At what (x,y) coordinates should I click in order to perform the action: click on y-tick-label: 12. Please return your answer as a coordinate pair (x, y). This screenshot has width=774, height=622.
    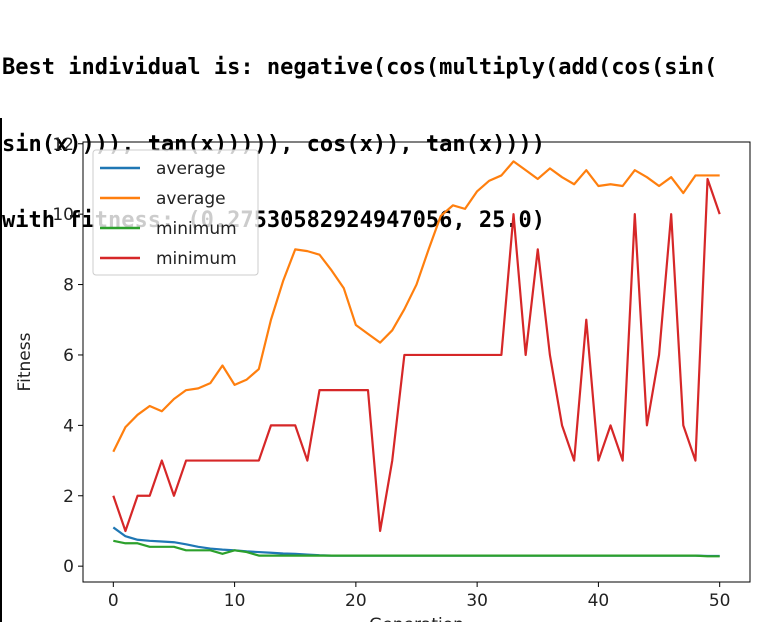
    Looking at the image, I should click on (63, 145).